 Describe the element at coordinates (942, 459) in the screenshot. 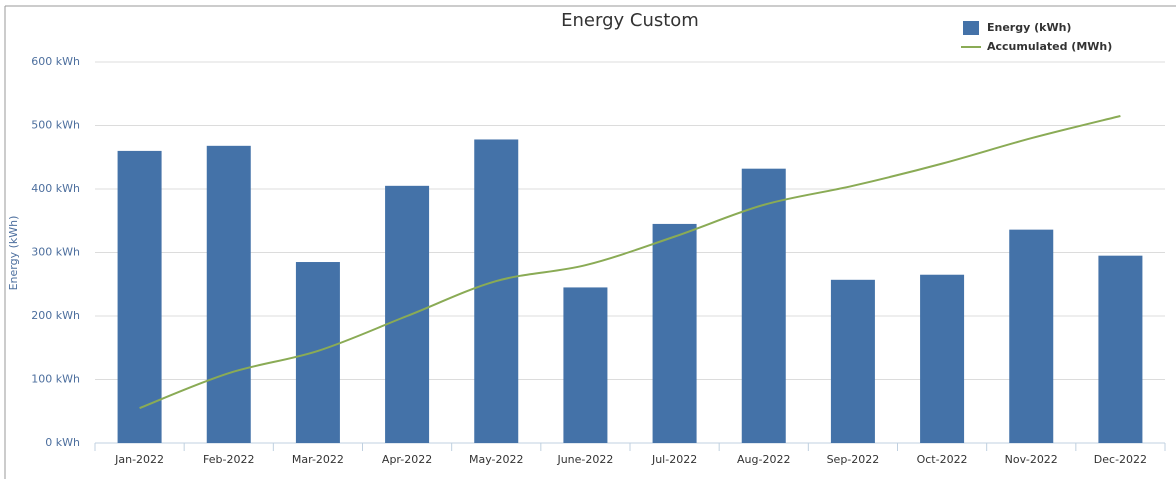

I see `x-tick-label: Oct-2022` at that location.